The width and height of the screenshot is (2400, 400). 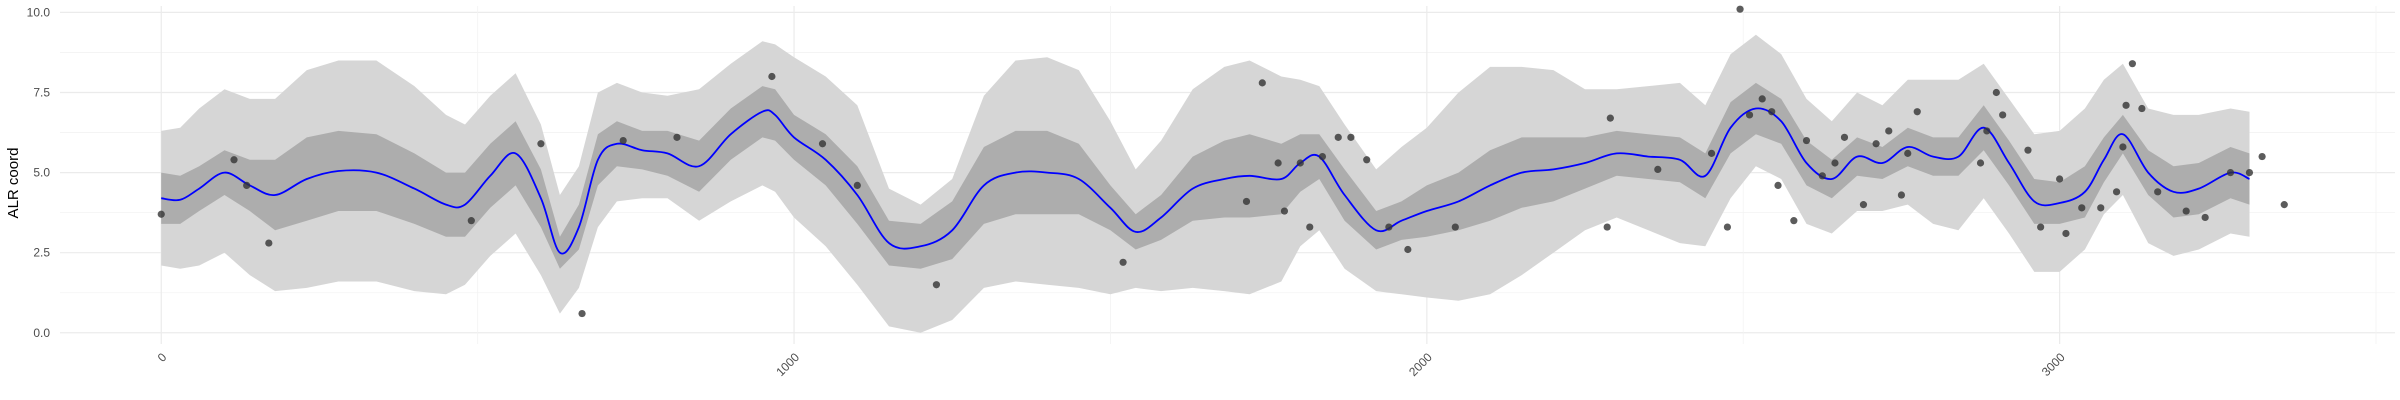 What do you see at coordinates (162, 357) in the screenshot?
I see `x-tick-label: 0` at bounding box center [162, 357].